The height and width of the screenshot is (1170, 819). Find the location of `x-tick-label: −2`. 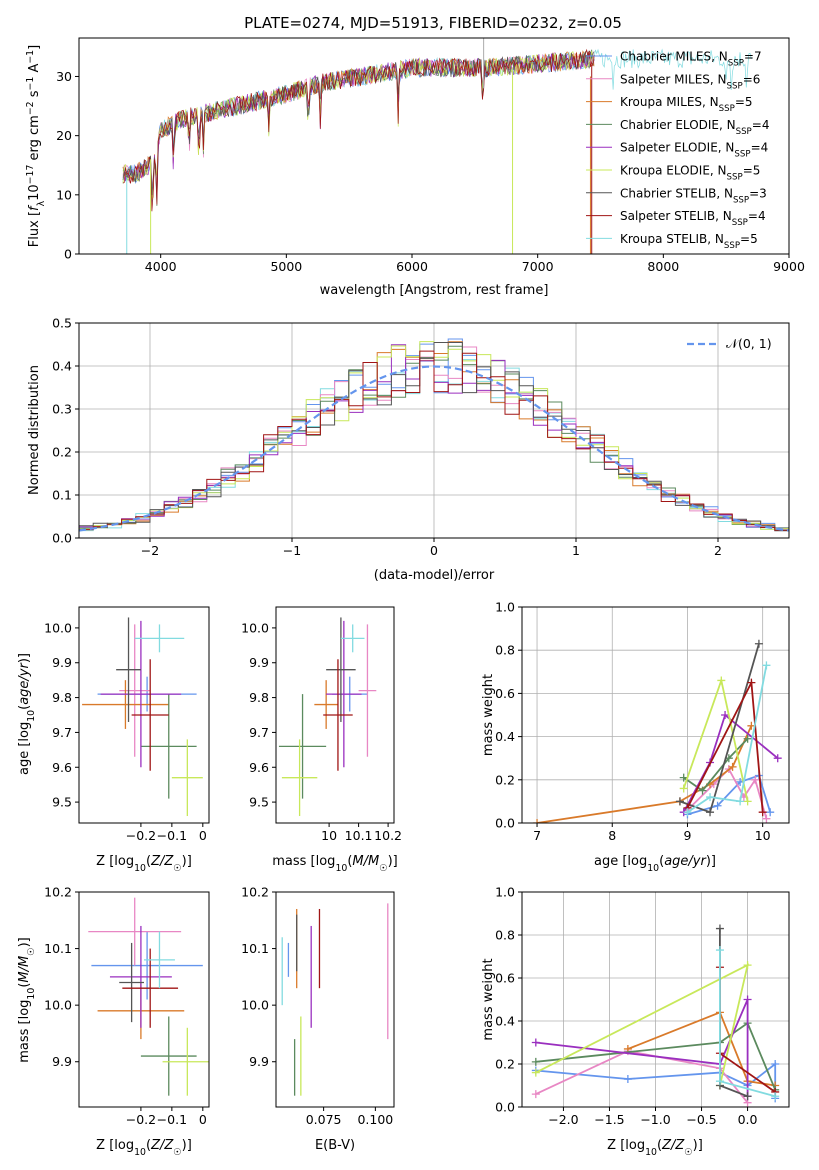

x-tick-label: −2 is located at coordinates (150, 550).